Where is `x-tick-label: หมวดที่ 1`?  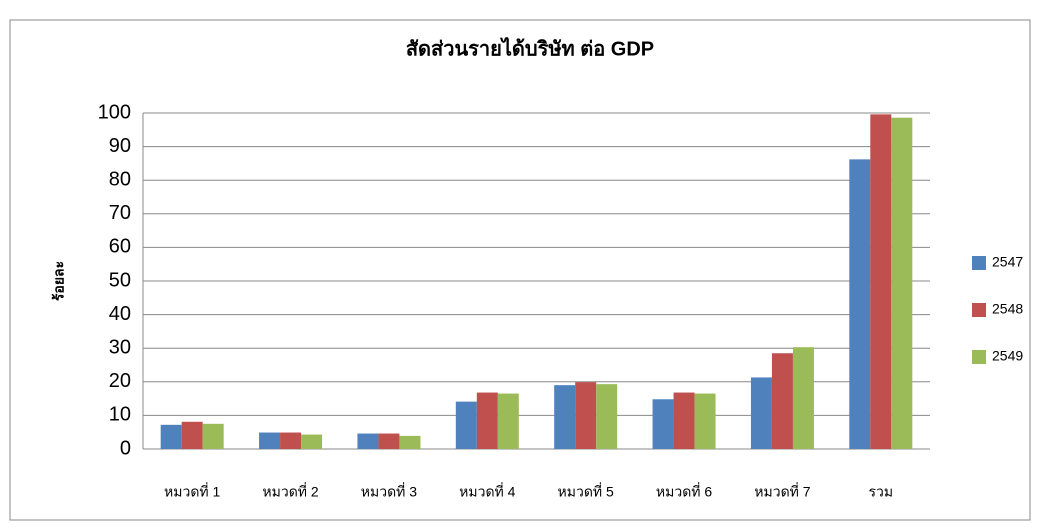 x-tick-label: หมวดที่ 1 is located at coordinates (192, 491).